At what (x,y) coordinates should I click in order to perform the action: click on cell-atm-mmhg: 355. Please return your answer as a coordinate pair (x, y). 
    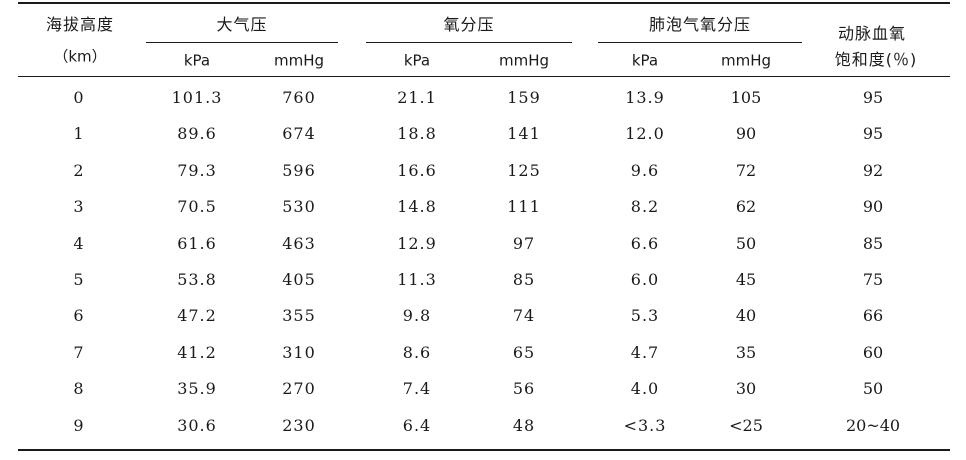
    Looking at the image, I should click on (299, 316).